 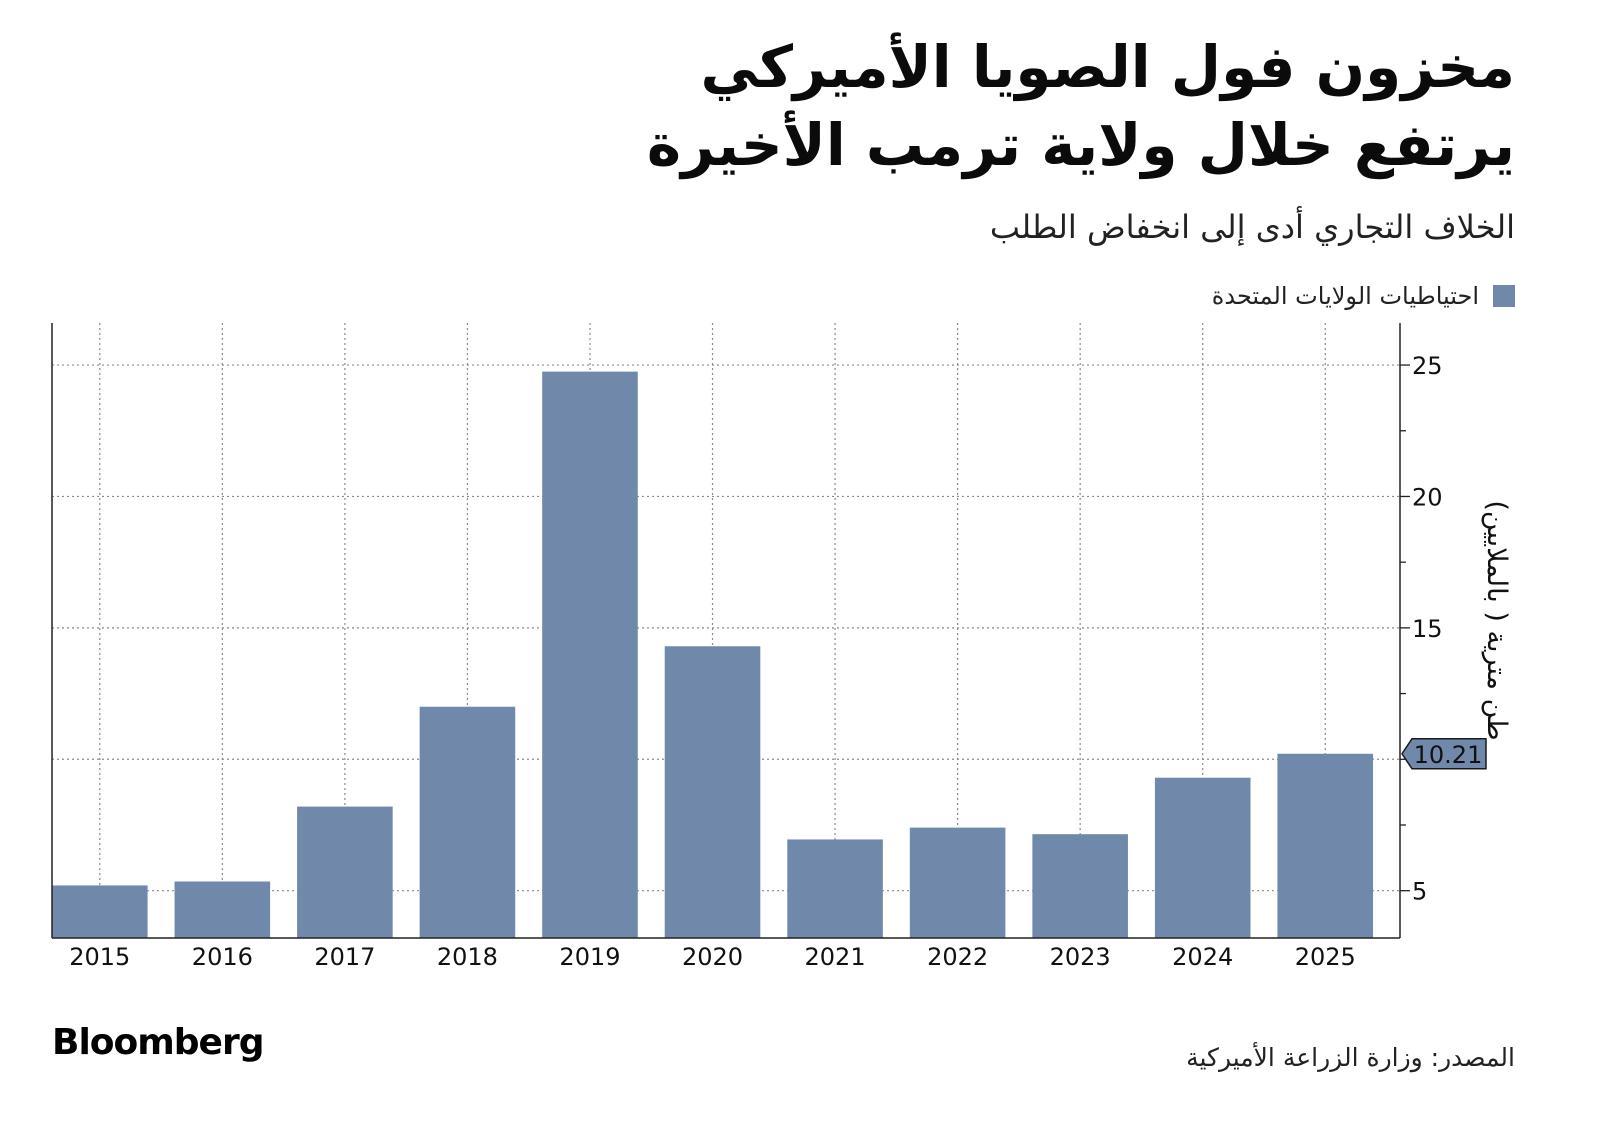 What do you see at coordinates (712, 792) in the screenshot?
I see `bar-2020` at bounding box center [712, 792].